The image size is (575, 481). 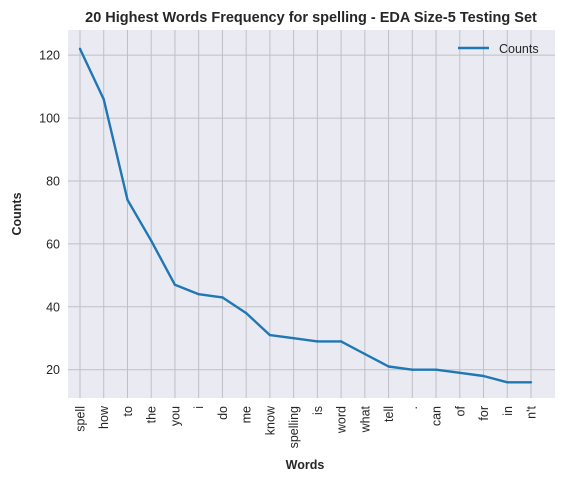 I want to click on x-tick-label: tell, so click(x=389, y=414).